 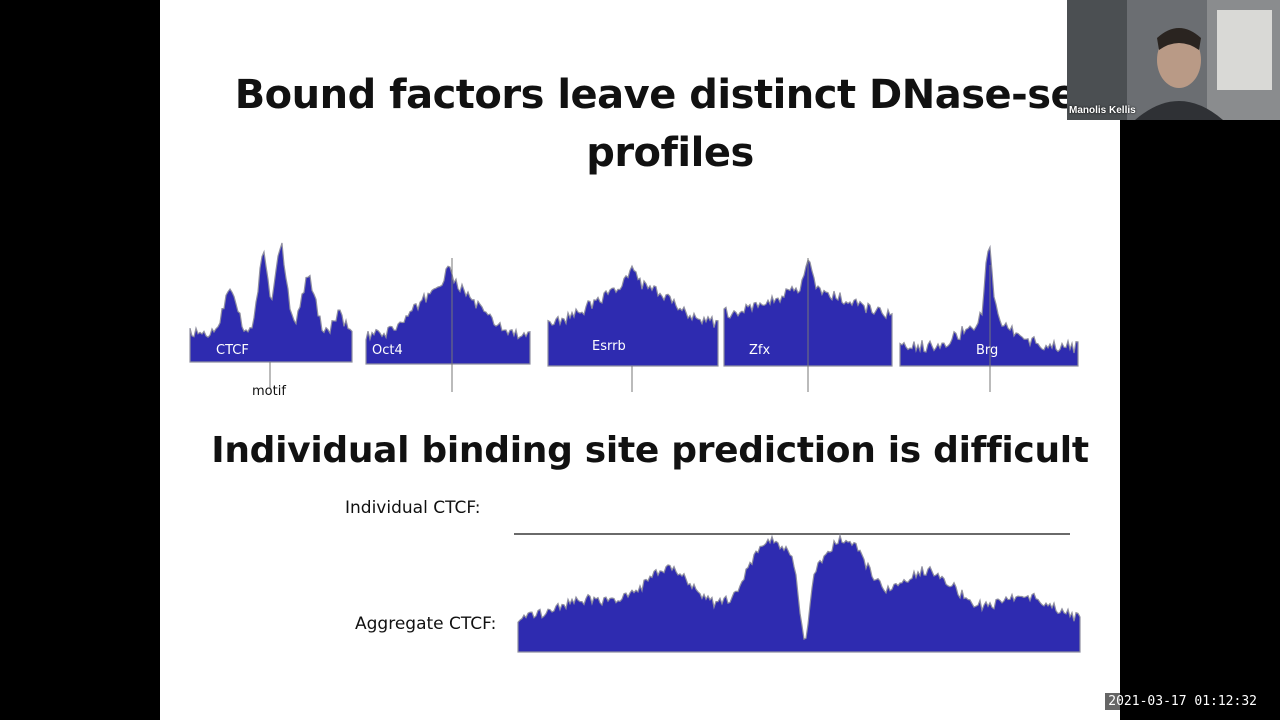 What do you see at coordinates (760, 350) in the screenshot?
I see `profile-label-zfx: Zfx` at bounding box center [760, 350].